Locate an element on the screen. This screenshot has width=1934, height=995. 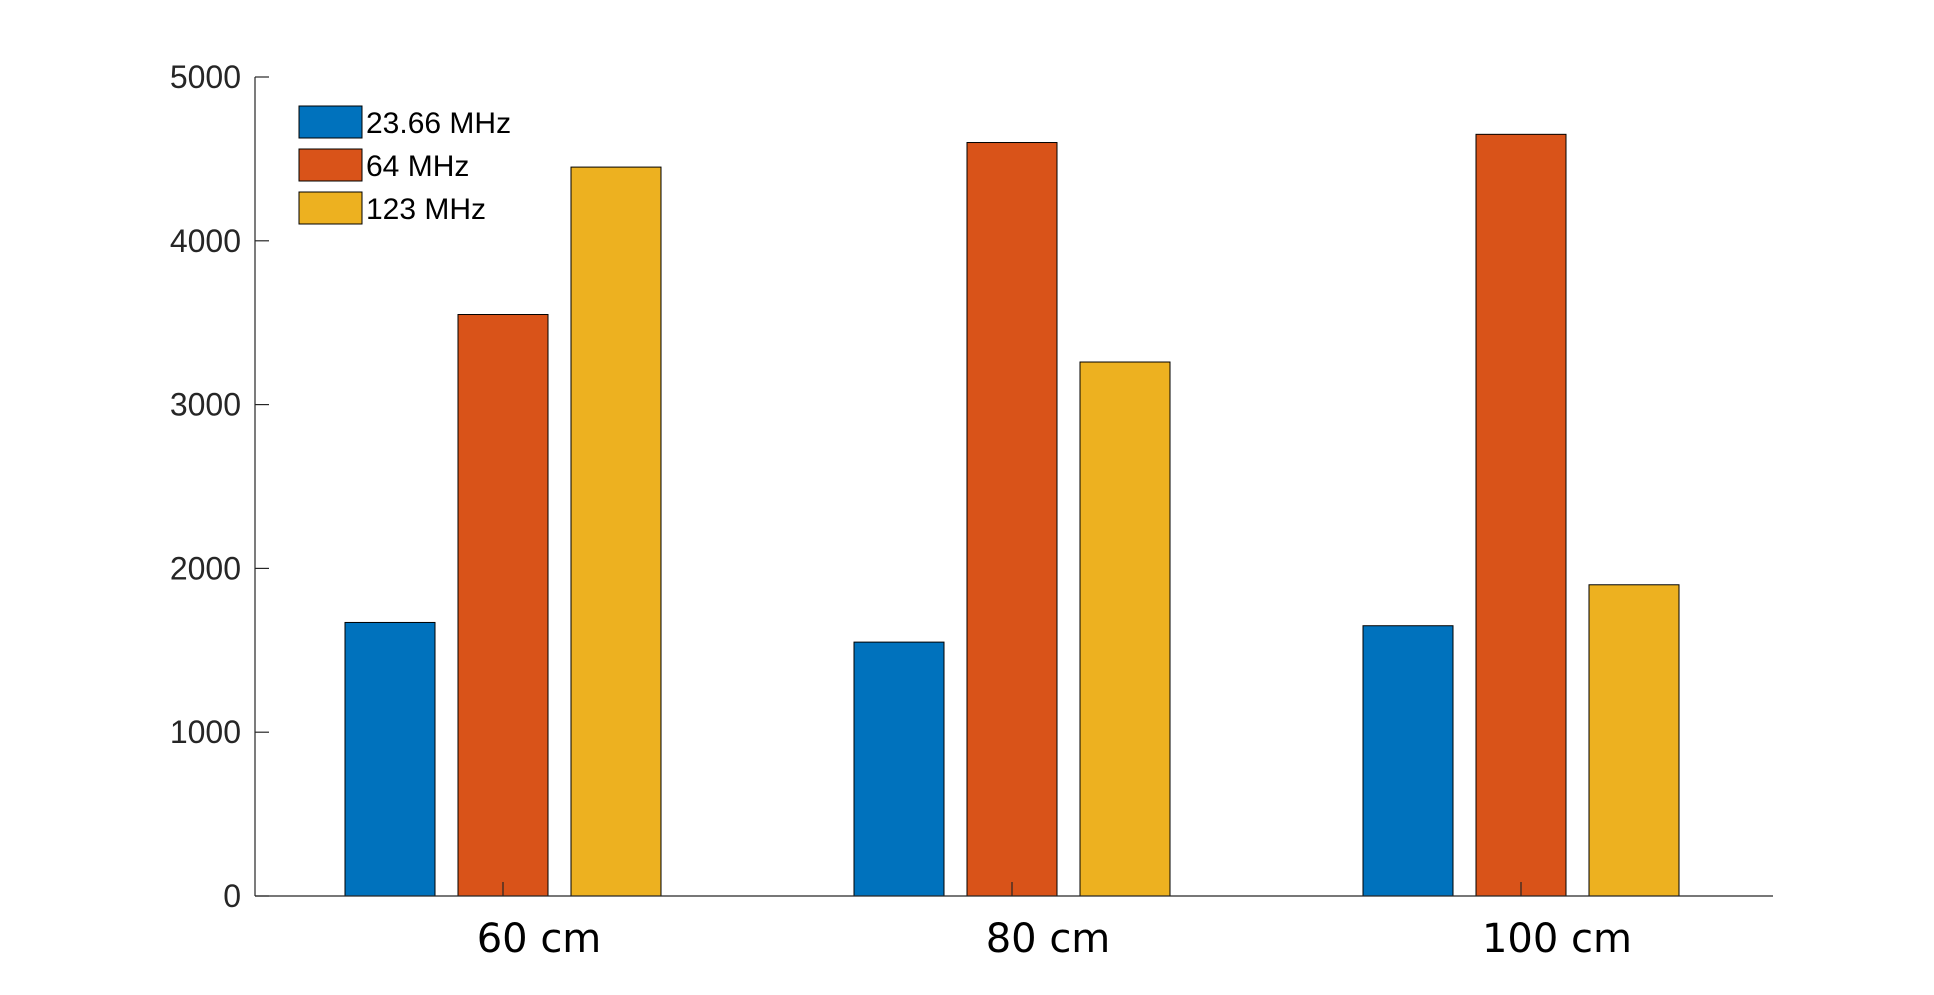
x-tick-label: 80 cm is located at coordinates (1048, 939).